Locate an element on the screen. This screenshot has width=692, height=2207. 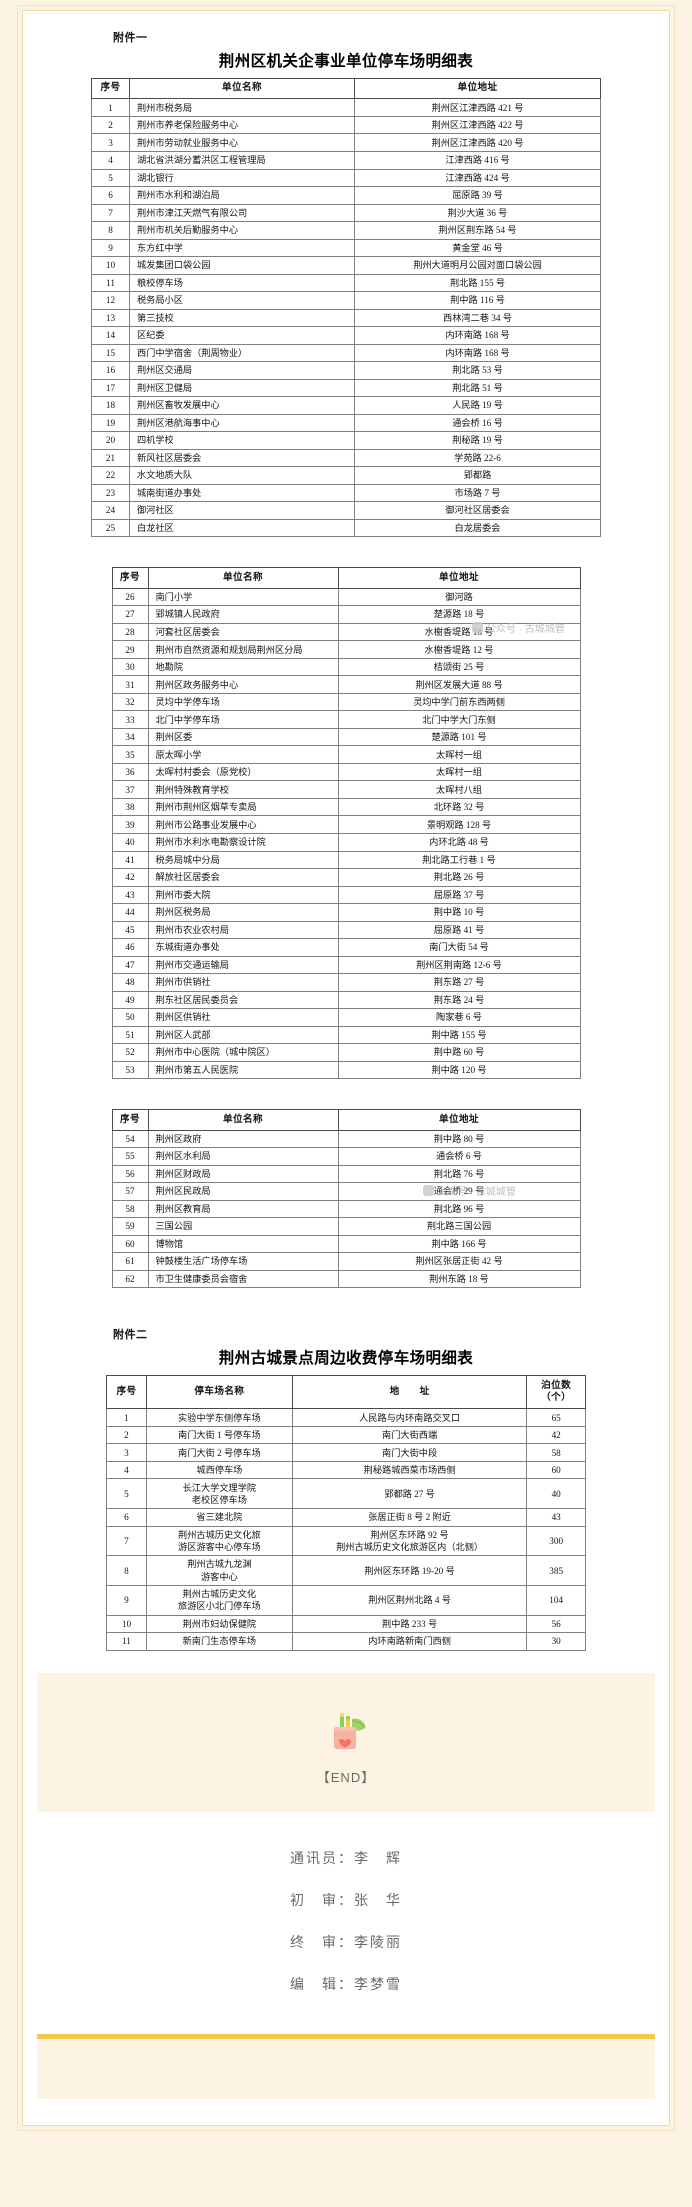
table-row: 39 荆州市公路事业发展中心 景明观路 128 号 is located at coordinates (346, 824).